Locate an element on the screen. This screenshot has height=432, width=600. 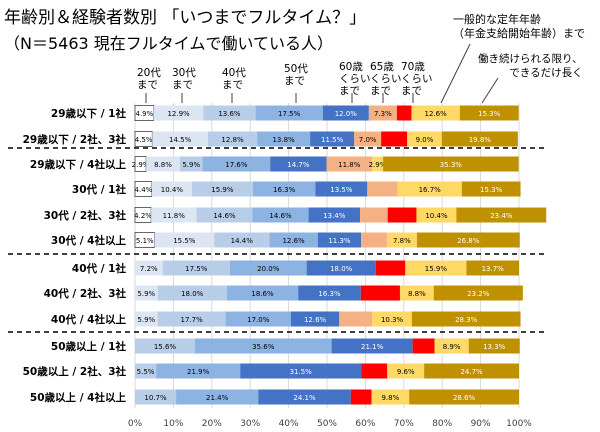
data-label: 8.9% is located at coordinates (452, 347).